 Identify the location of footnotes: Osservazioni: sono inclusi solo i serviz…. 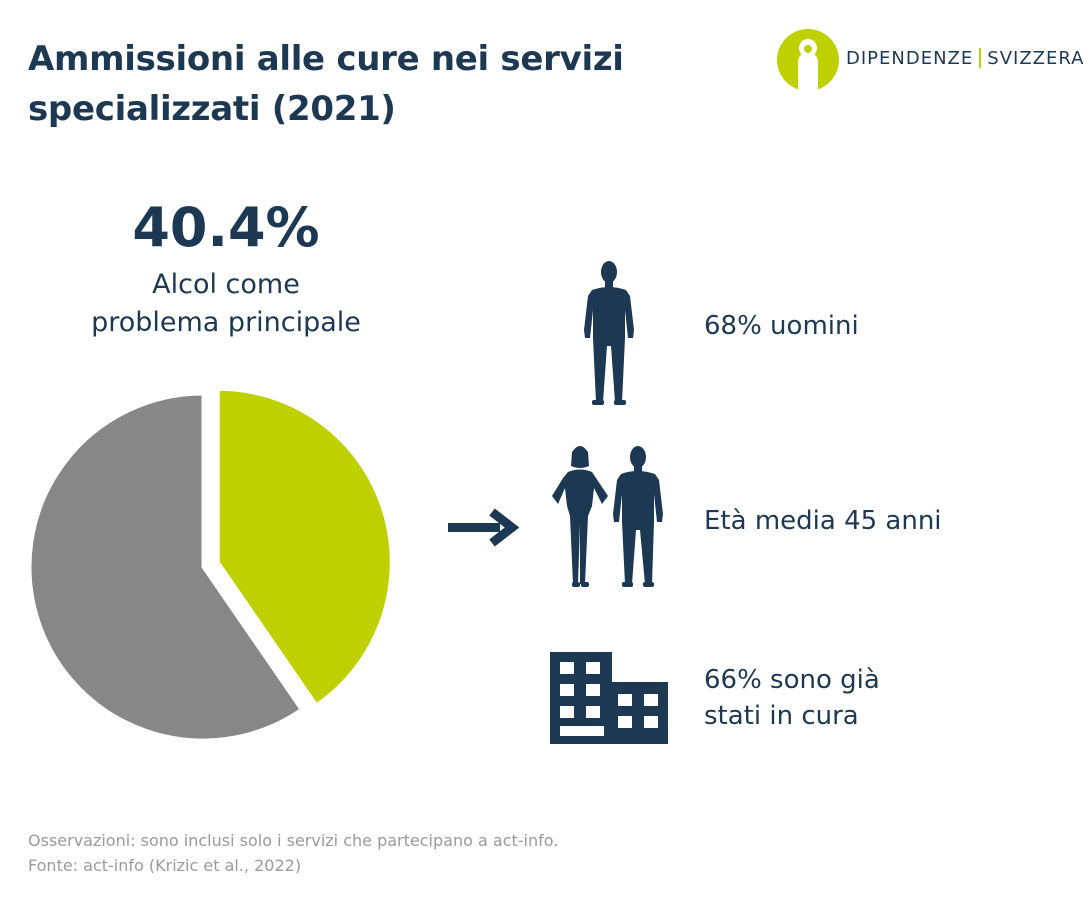
(293, 853).